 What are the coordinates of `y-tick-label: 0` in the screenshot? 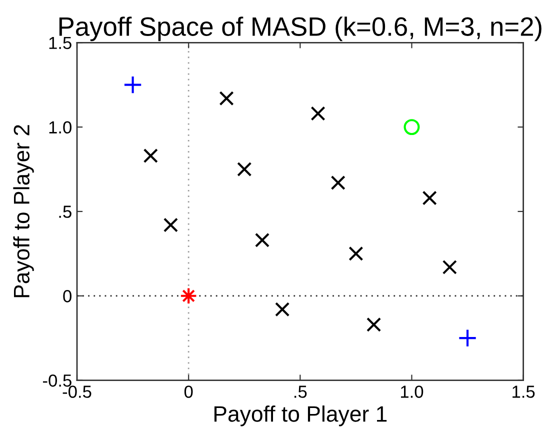 It's located at (67, 296).